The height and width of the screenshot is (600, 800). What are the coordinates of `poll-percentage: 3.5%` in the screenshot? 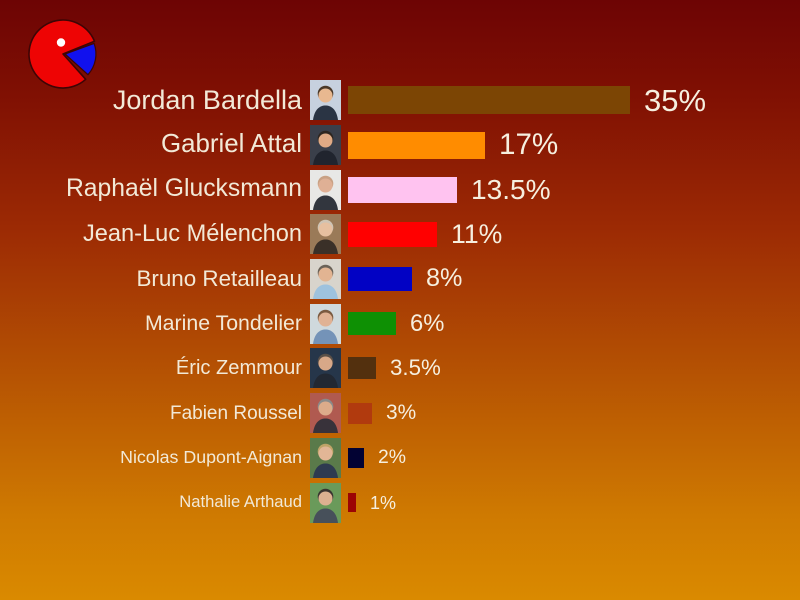 It's located at (415, 368).